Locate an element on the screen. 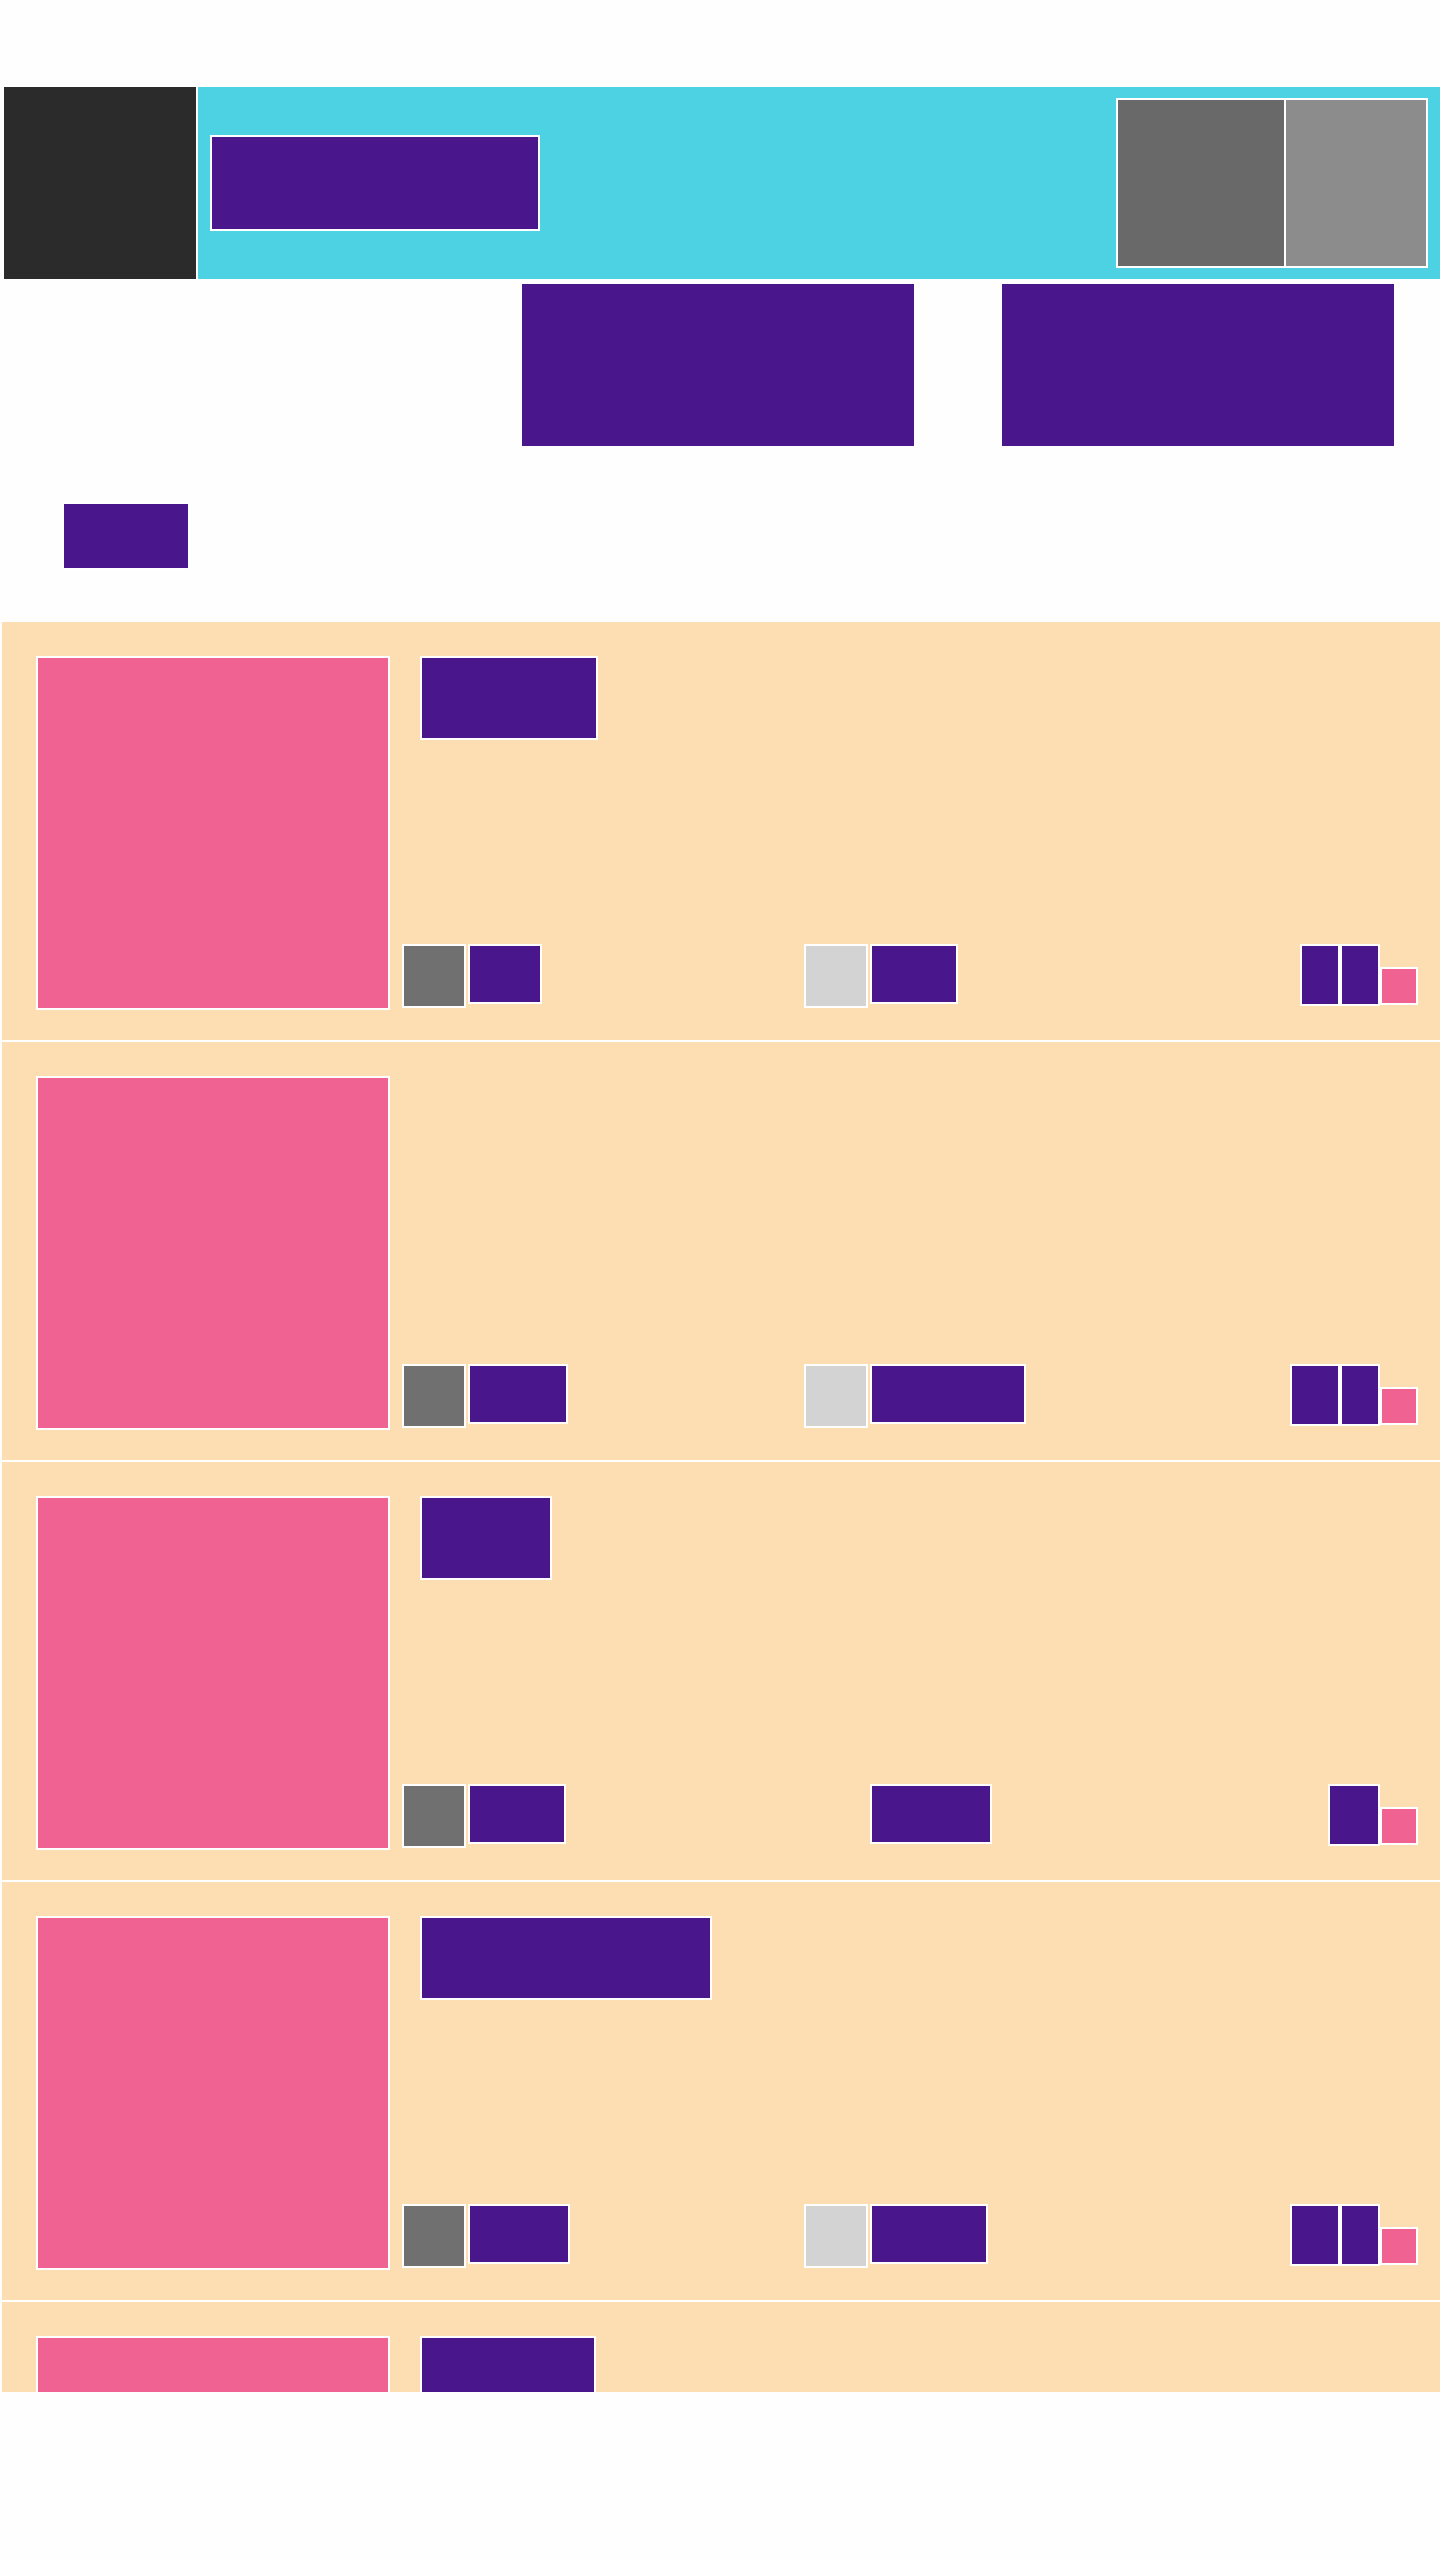 The height and width of the screenshot is (2560, 1440). page-title is located at coordinates (375, 183).